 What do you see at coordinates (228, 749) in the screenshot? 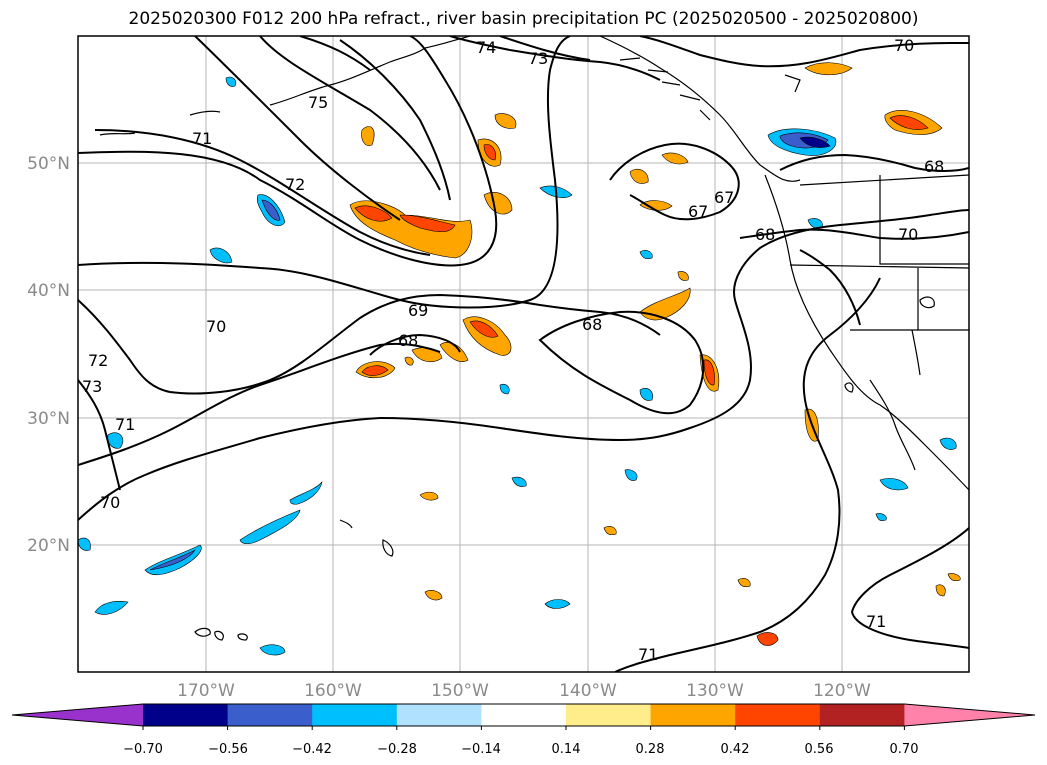
I see `colorbar-tick-label: −0.56` at bounding box center [228, 749].